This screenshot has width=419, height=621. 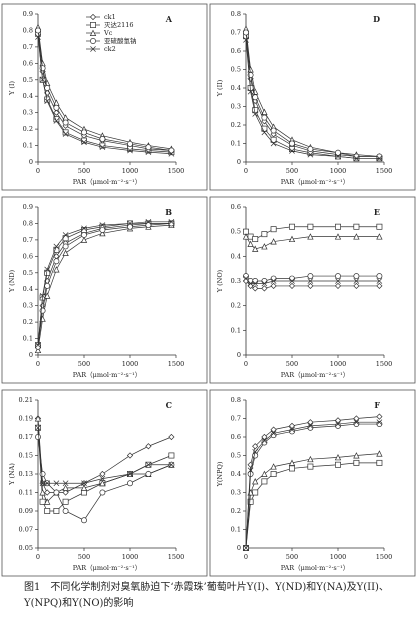 What do you see at coordinates (236, 70) in the screenshot?
I see `y-tick-label: 0.5` at bounding box center [236, 70].